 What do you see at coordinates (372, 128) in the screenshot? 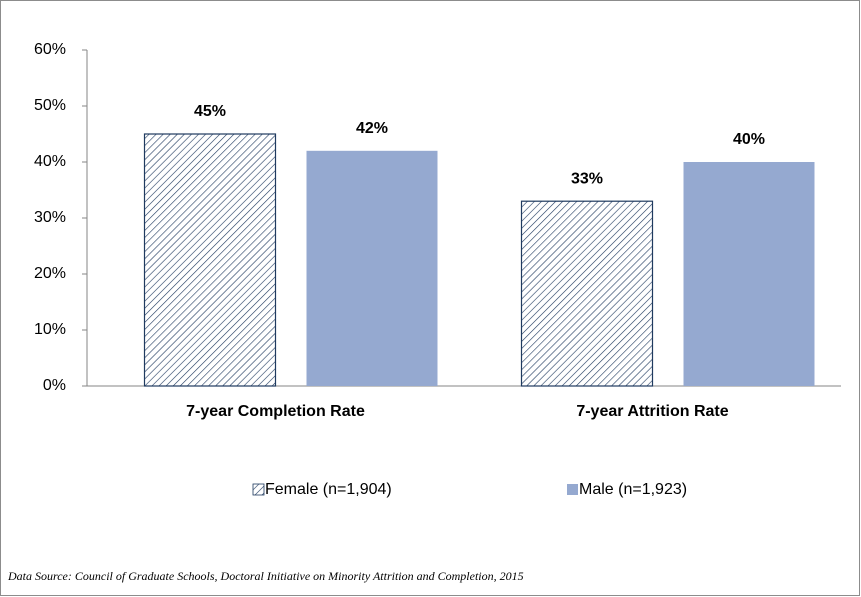
I see `data-label: 42%` at bounding box center [372, 128].